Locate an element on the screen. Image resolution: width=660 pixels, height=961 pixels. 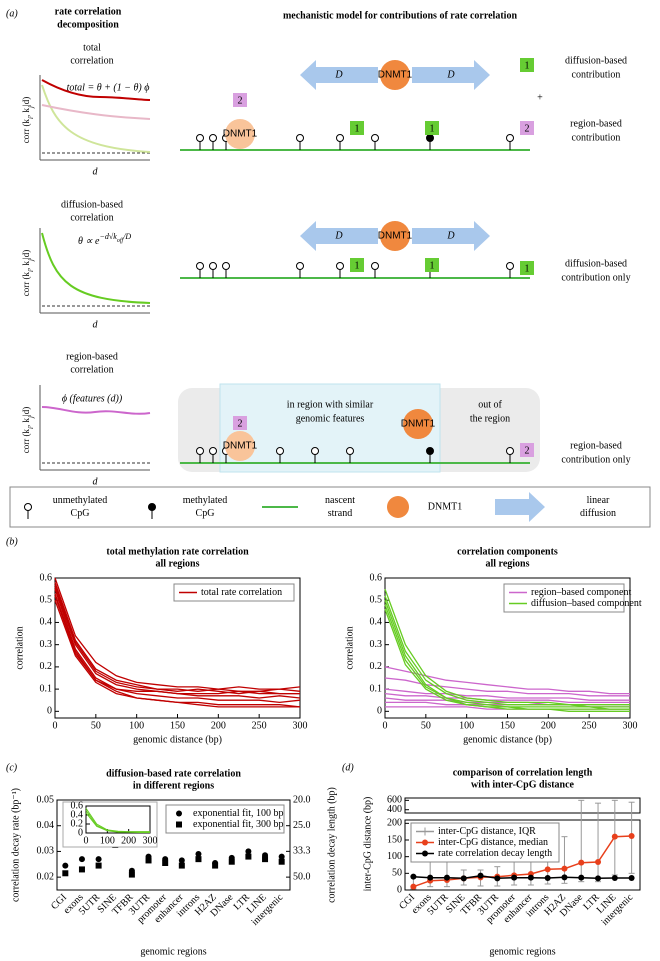
inset-box is located at coordinates (110, 824).